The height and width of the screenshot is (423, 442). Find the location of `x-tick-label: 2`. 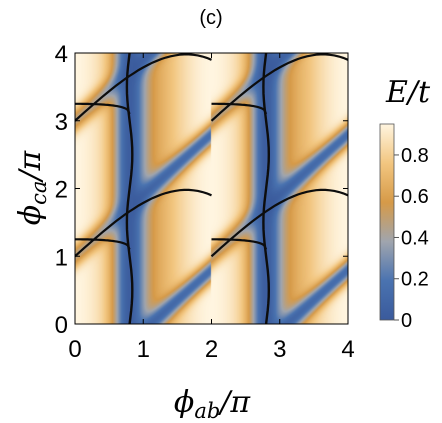

x-tick-label: 2 is located at coordinates (211, 349).